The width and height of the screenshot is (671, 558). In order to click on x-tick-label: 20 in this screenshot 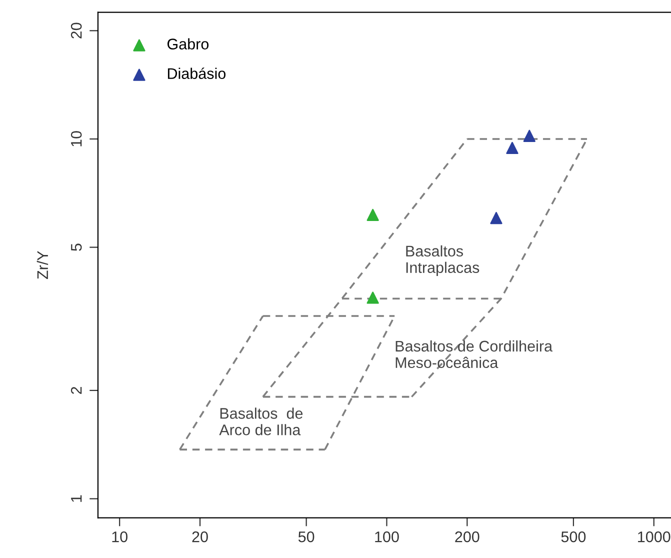, I will do `click(200, 536)`.